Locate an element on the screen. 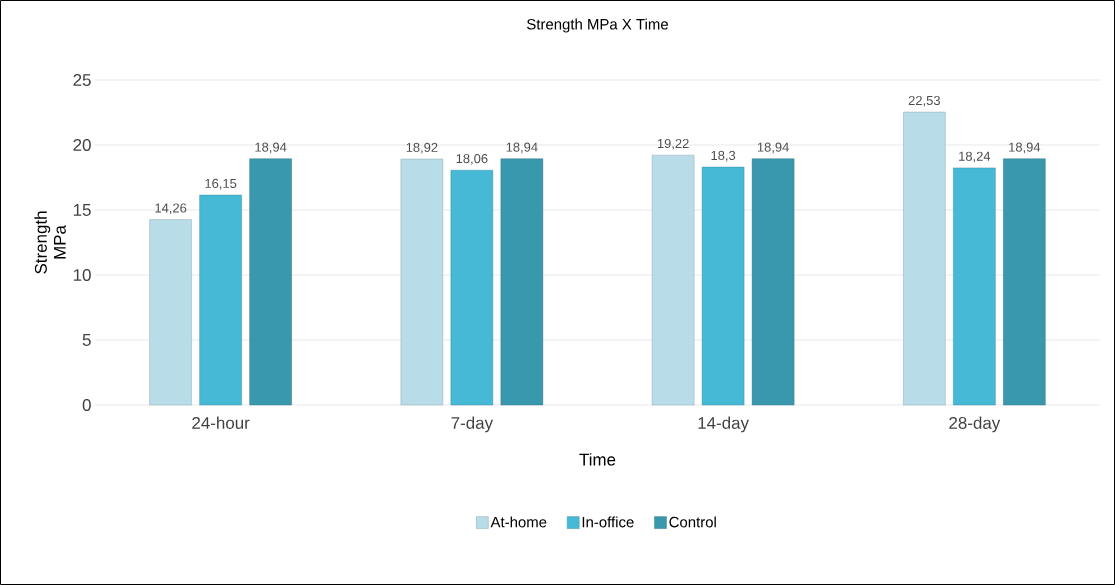 This screenshot has height=585, width=1115. data-label: 22,53 is located at coordinates (924, 101).